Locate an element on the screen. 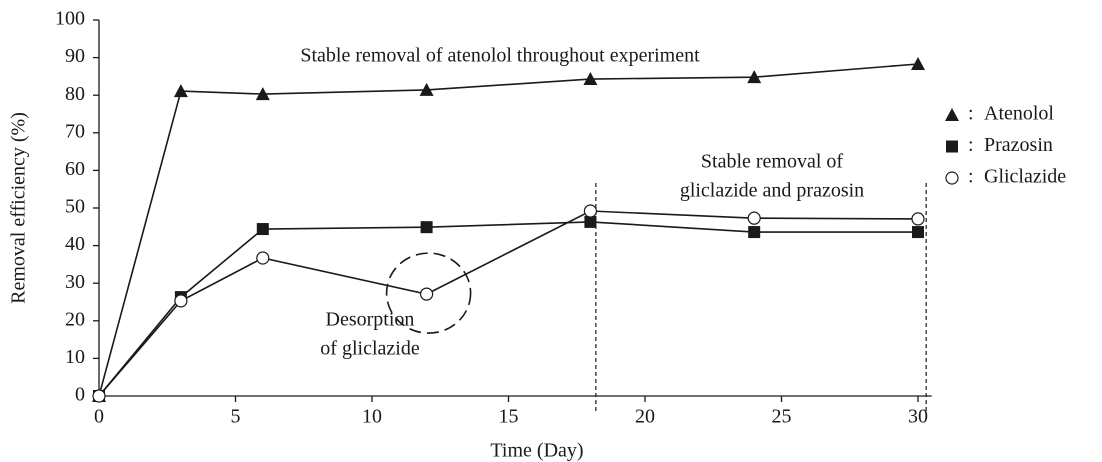 Image resolution: width=1102 pixels, height=462 pixels. legend-label: Atenolol is located at coordinates (1019, 114).